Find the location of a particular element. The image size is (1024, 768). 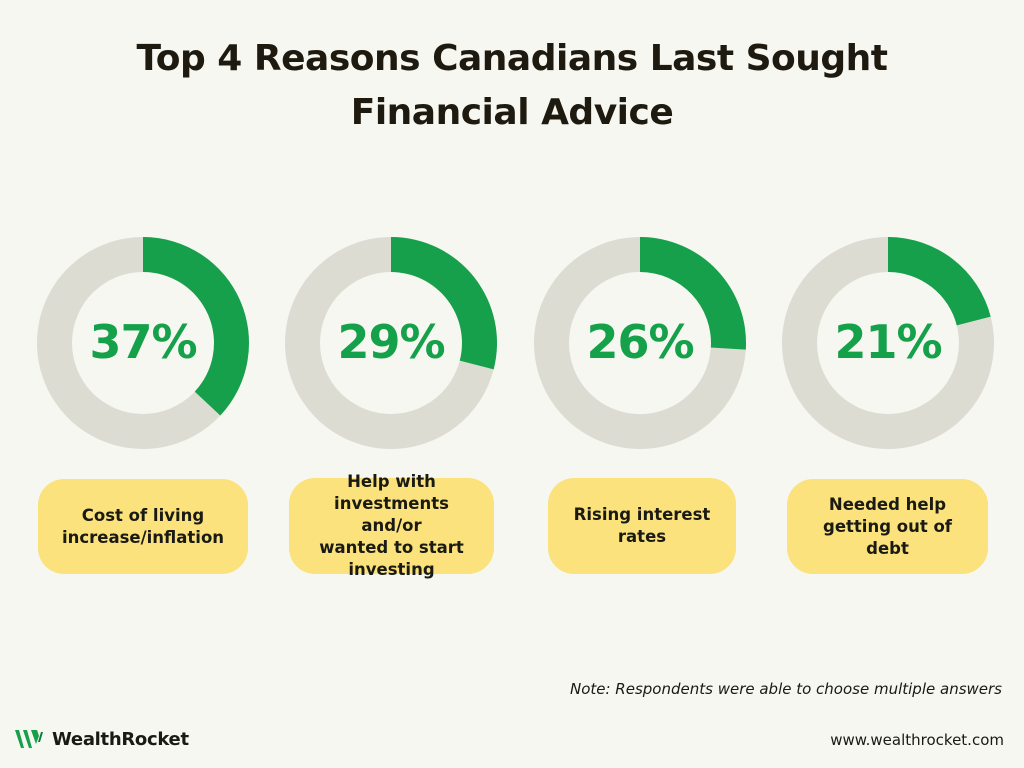

chart-title-line-1: Top 4 Reasons Canadians Last Sought is located at coordinates (512, 58).